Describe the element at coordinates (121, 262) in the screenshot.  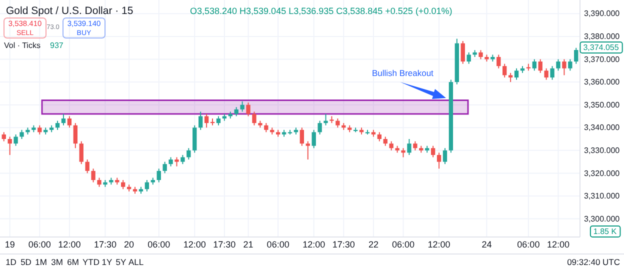
I see `text: 5Y` at that location.